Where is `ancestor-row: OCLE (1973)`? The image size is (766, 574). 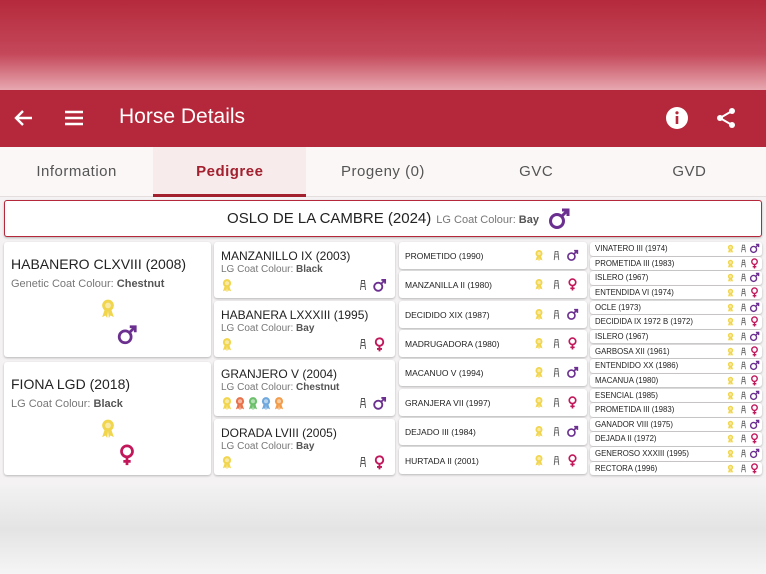
ancestor-row: OCLE (1973) is located at coordinates (676, 307).